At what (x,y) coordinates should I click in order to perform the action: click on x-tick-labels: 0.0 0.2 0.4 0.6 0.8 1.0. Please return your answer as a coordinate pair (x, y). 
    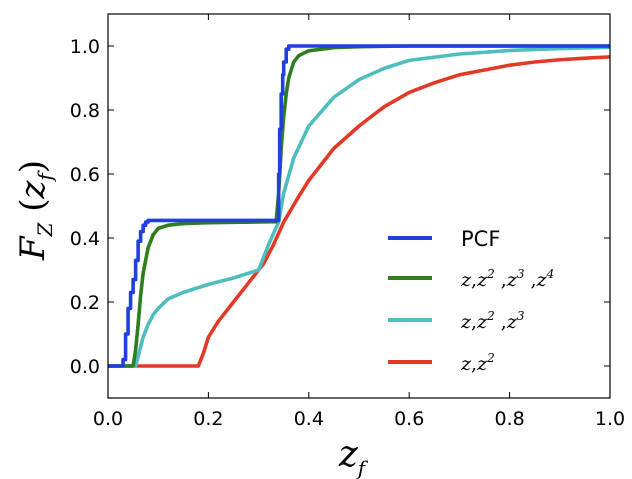
    Looking at the image, I should click on (359, 419).